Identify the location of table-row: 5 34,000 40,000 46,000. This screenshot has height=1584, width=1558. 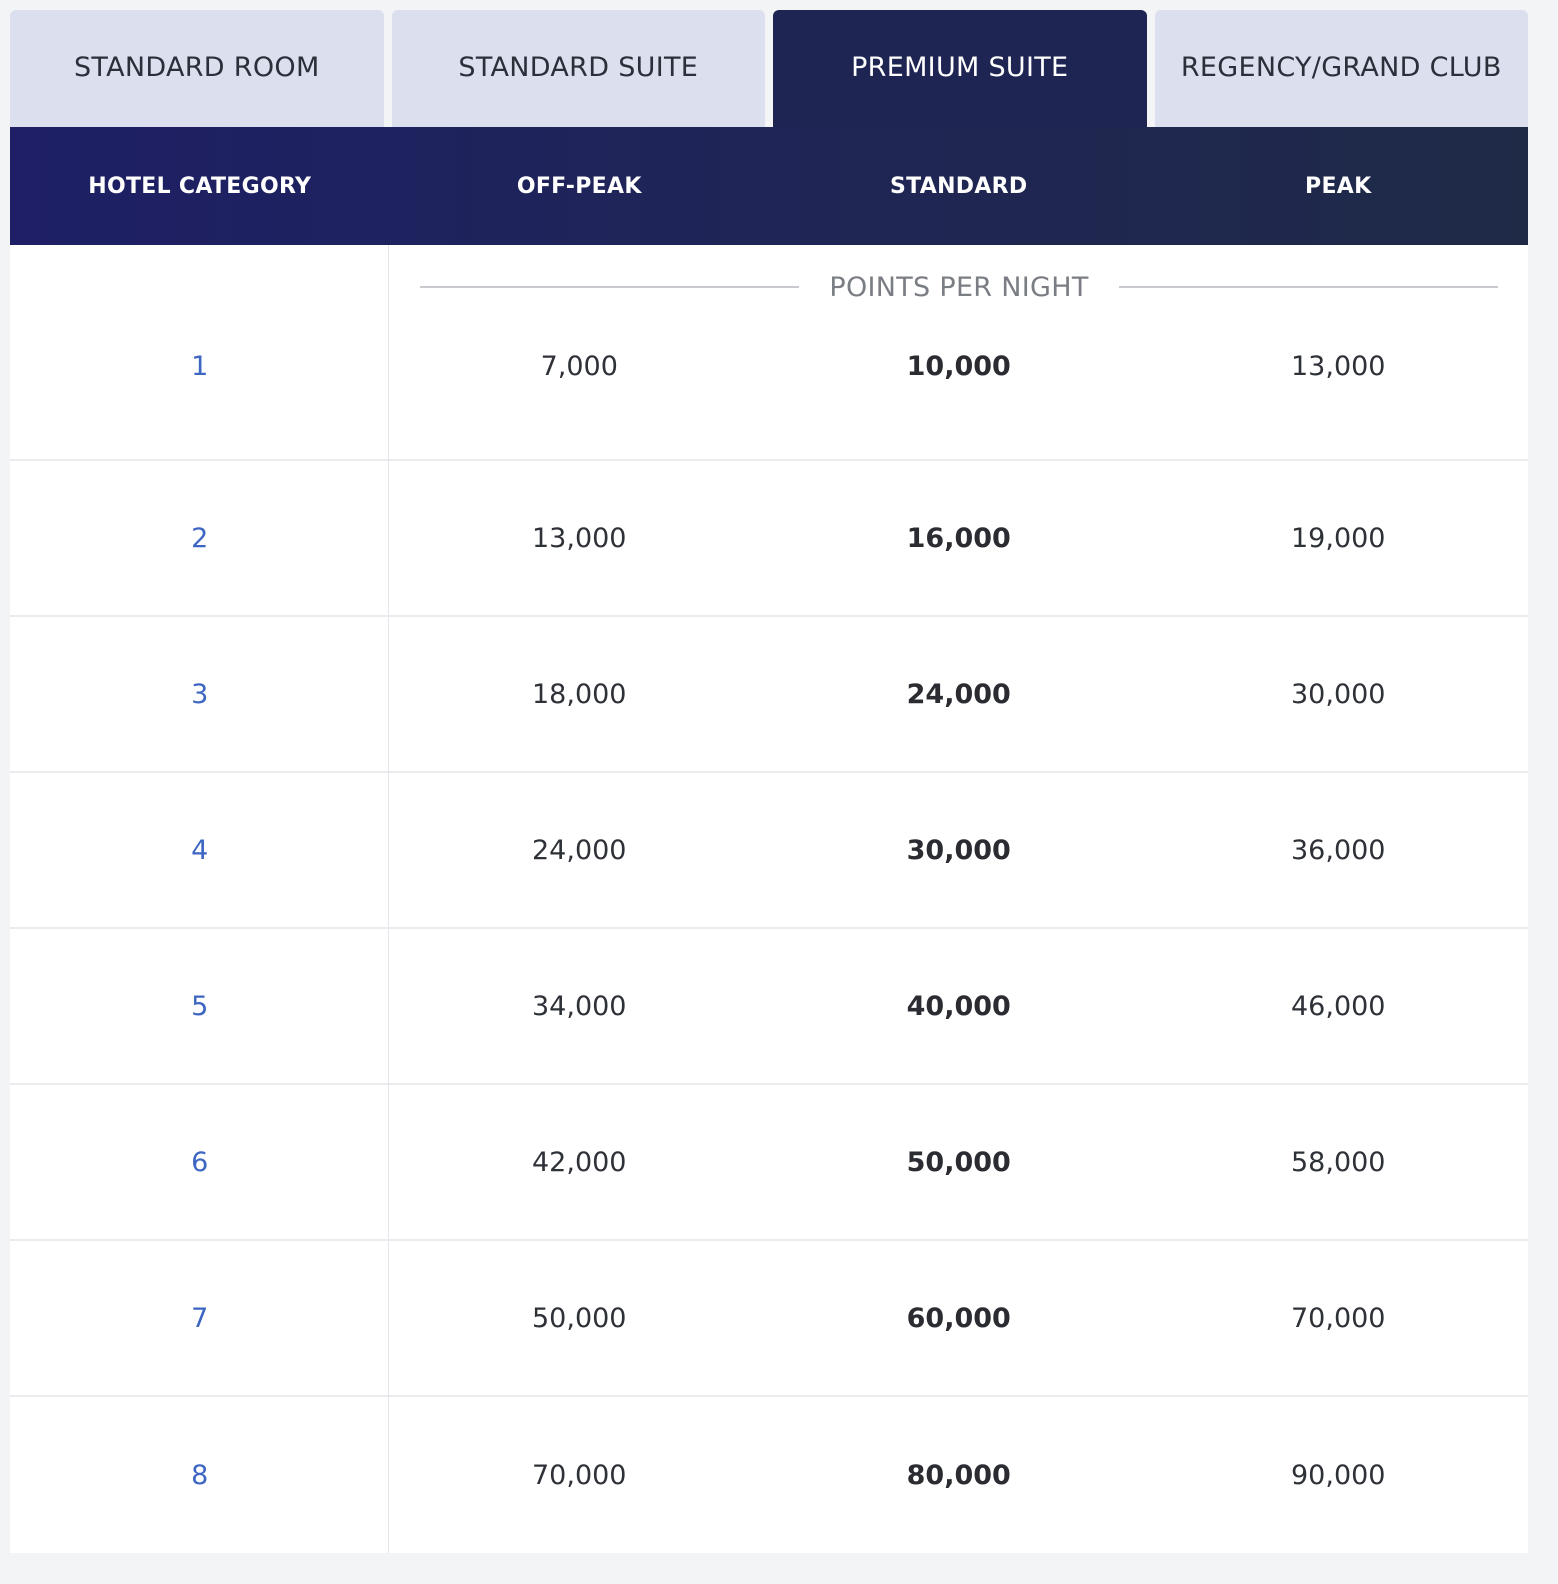
(769, 1007).